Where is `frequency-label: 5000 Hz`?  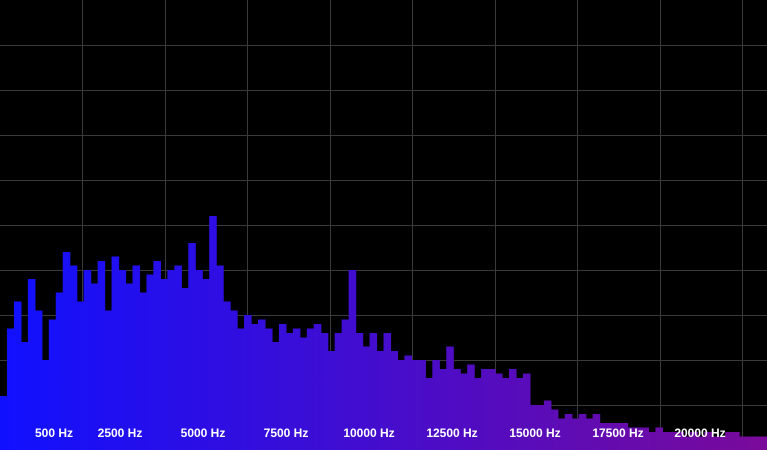
frequency-label: 5000 Hz is located at coordinates (203, 433).